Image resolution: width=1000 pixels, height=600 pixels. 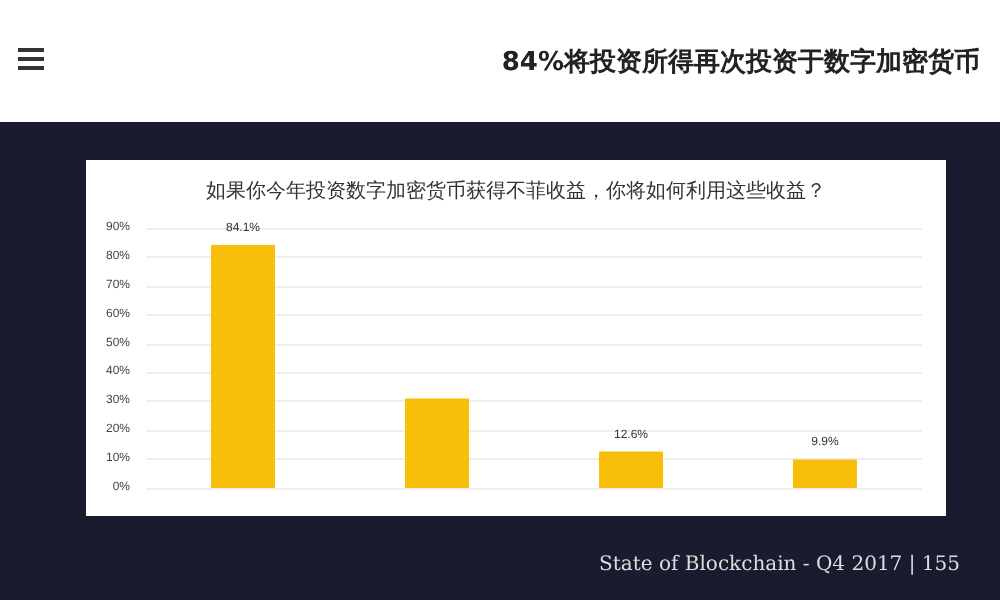 What do you see at coordinates (740, 62) in the screenshot?
I see `chart-title: 84%将投资所得再次投资于数字加密货币` at bounding box center [740, 62].